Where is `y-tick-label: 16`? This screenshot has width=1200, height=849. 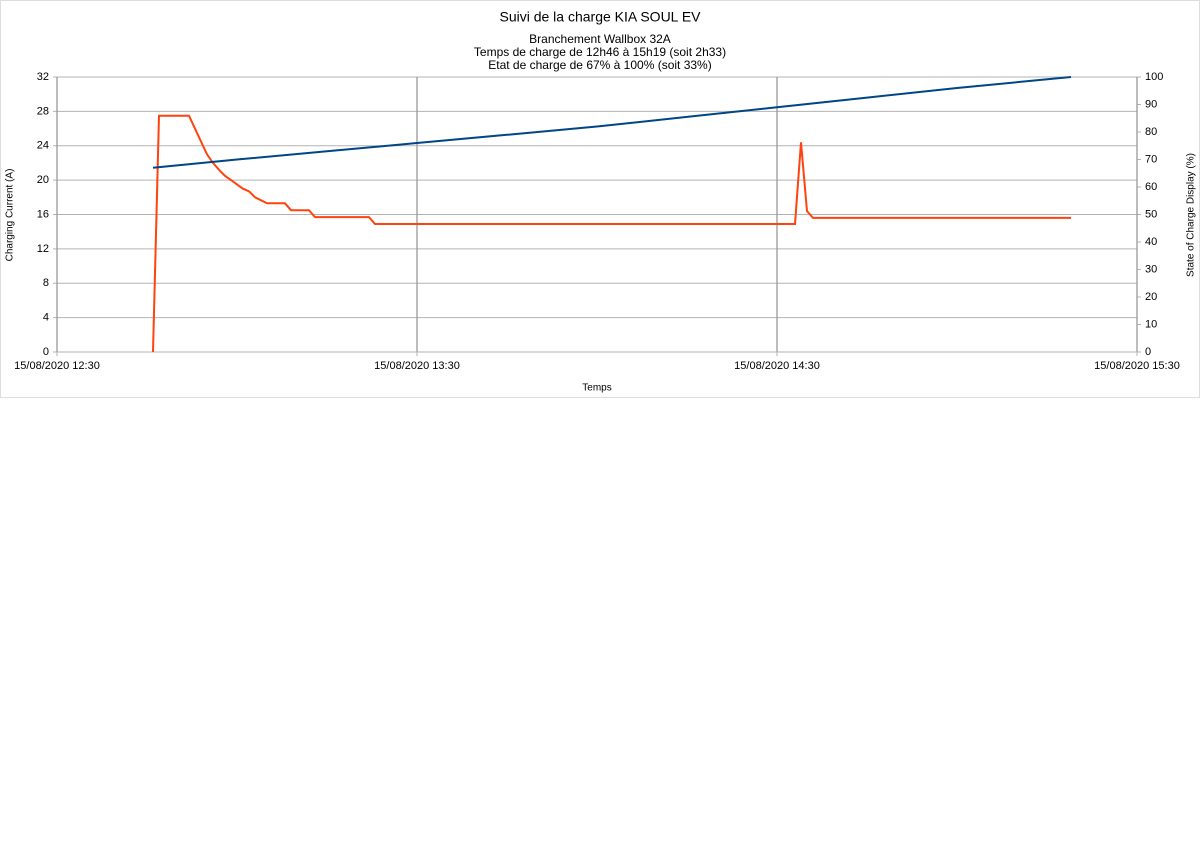 y-tick-label: 16 is located at coordinates (43, 214).